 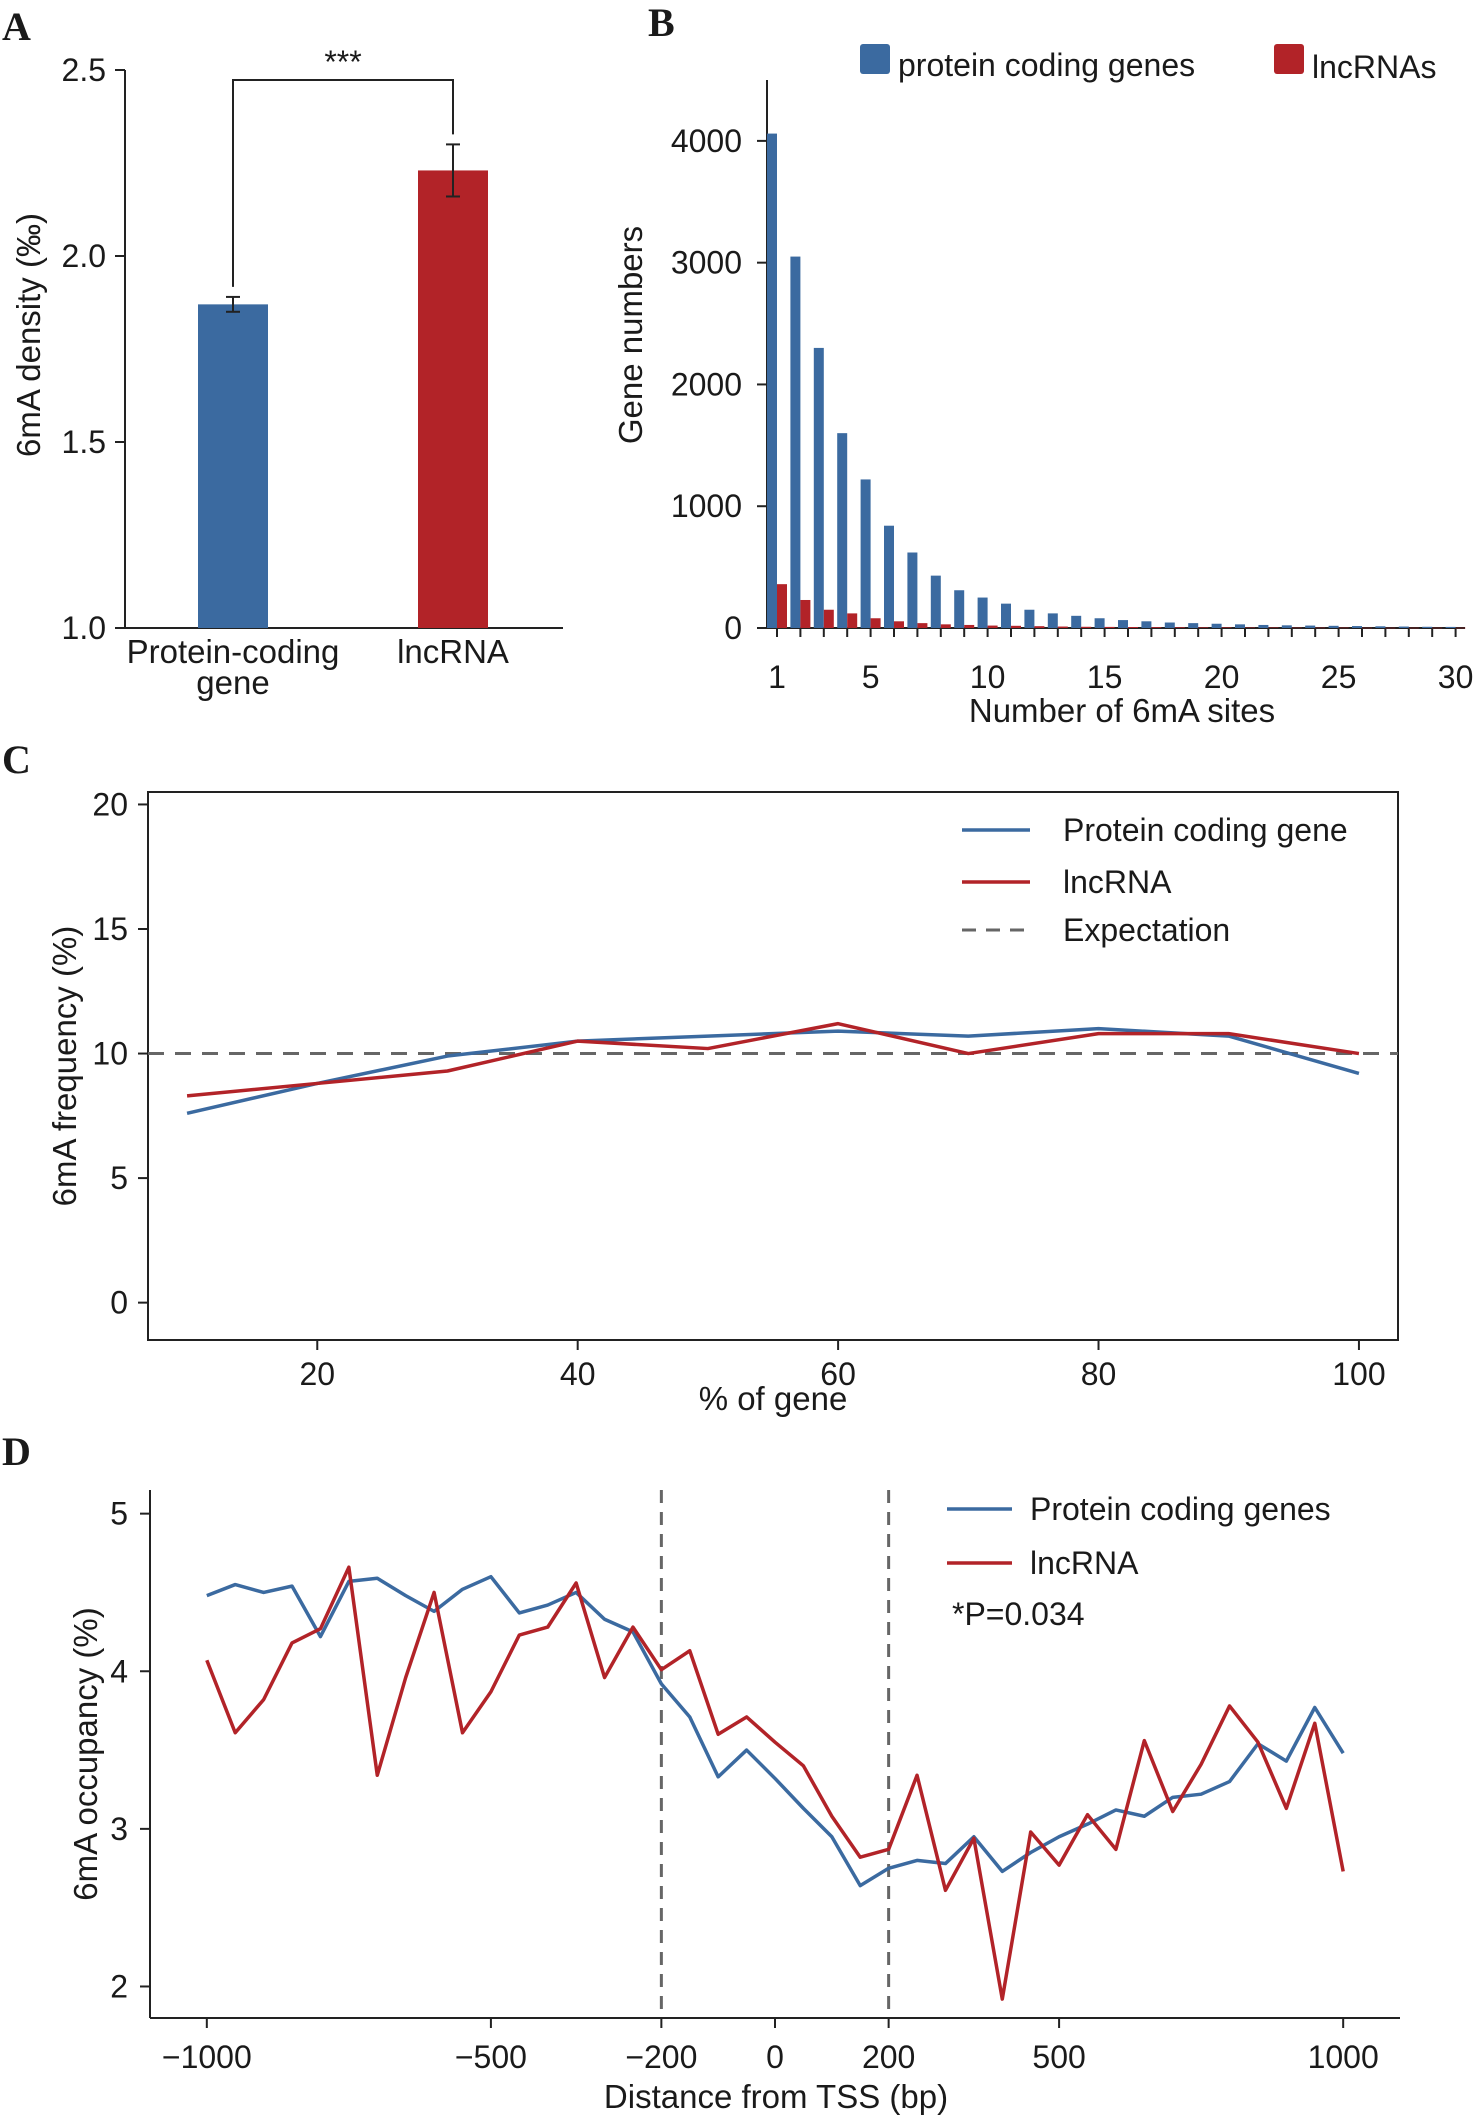 What do you see at coordinates (317, 1374) in the screenshot?
I see `x-tick-label: 20` at bounding box center [317, 1374].